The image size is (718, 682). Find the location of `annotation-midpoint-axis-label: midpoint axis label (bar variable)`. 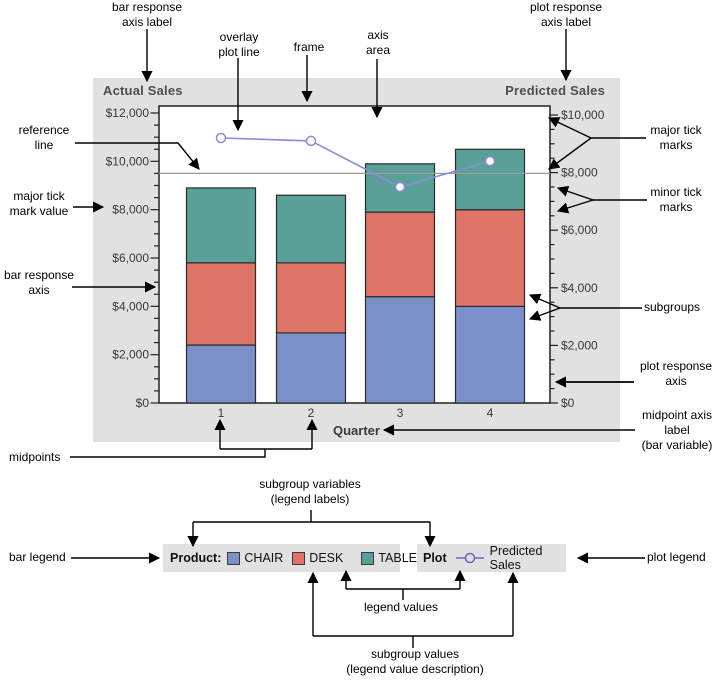

annotation-midpoint-axis-label: midpoint axis label (bar variable) is located at coordinates (677, 430).